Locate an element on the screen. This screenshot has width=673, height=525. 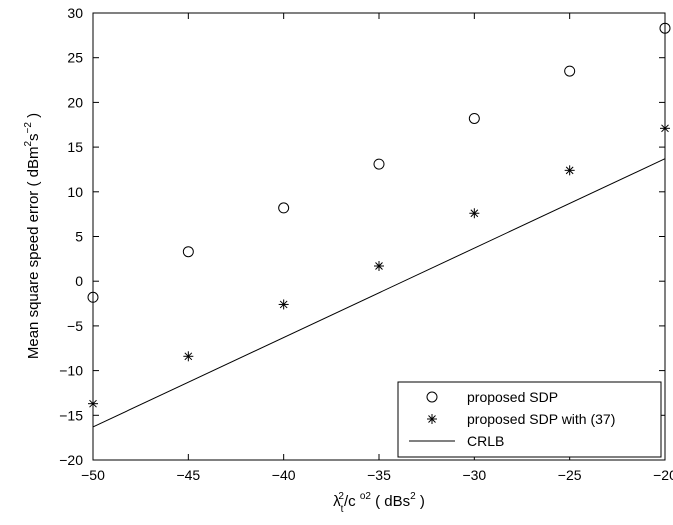
x-tick-label: −30 is located at coordinates (474, 475).